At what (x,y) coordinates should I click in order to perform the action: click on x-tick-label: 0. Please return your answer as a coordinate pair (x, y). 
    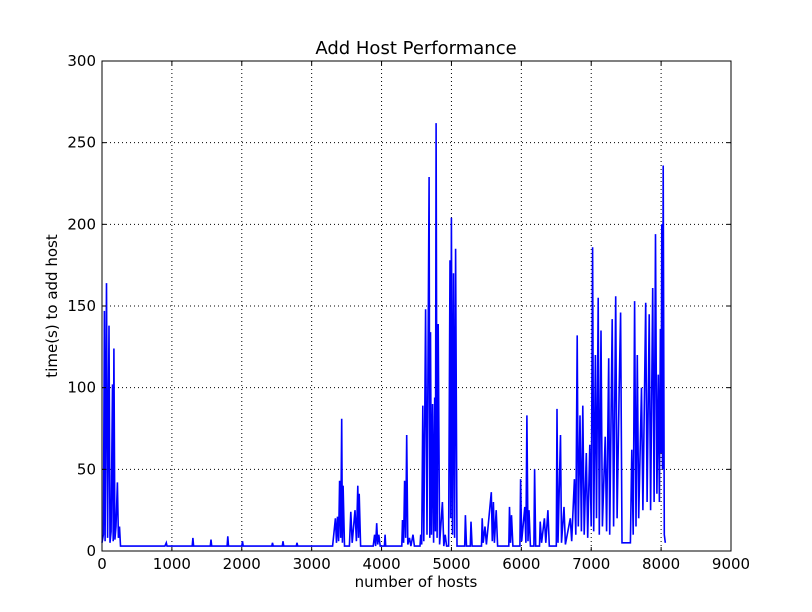
    Looking at the image, I should click on (102, 564).